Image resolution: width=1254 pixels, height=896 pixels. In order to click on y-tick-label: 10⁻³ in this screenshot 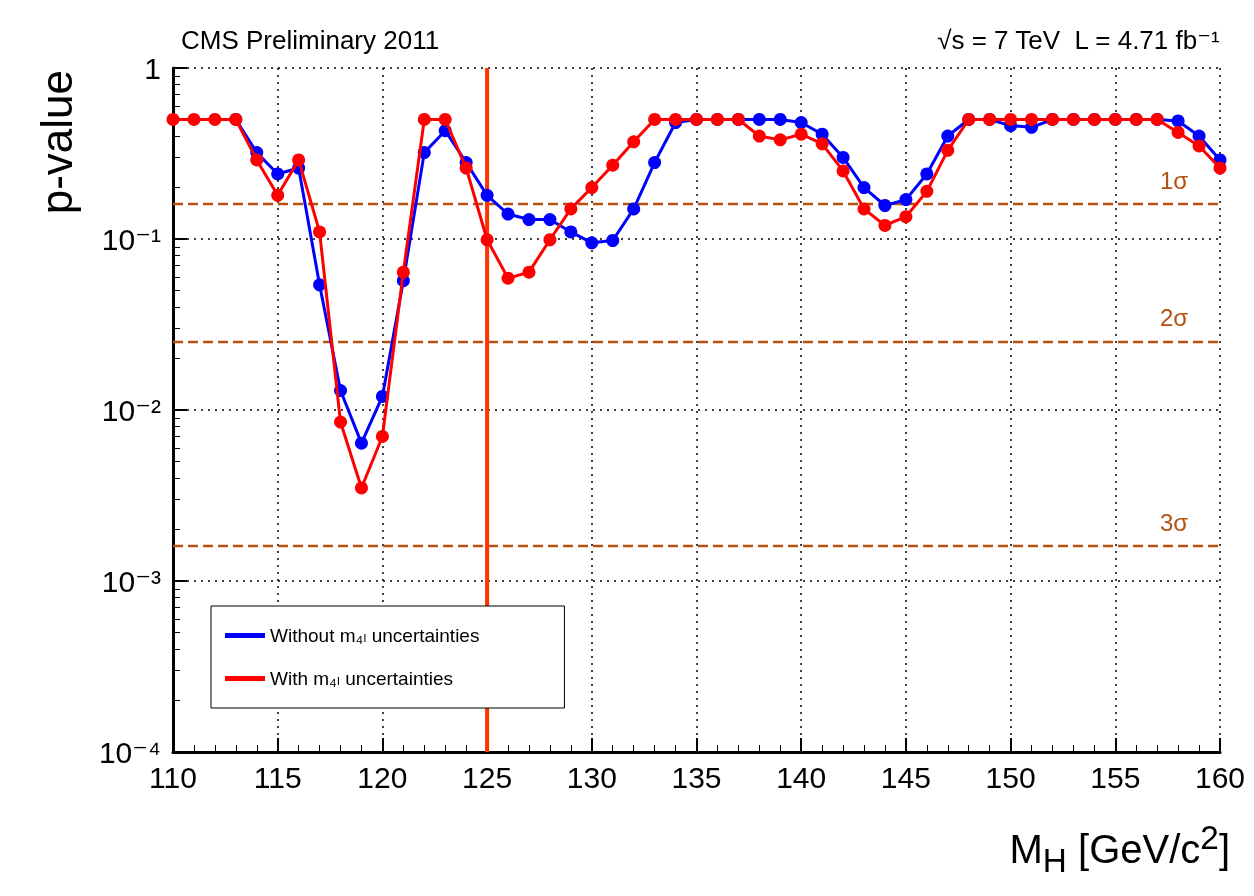, I will do `click(131, 581)`.